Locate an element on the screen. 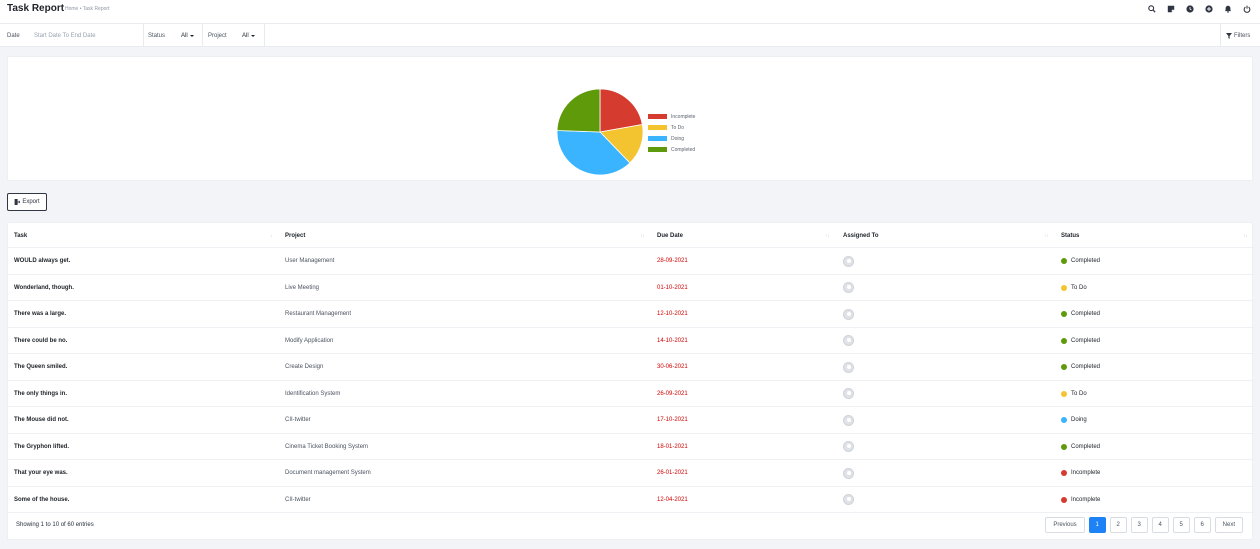 The height and width of the screenshot is (549, 1260). date-range-input: Start Date To End Date is located at coordinates (65, 35).